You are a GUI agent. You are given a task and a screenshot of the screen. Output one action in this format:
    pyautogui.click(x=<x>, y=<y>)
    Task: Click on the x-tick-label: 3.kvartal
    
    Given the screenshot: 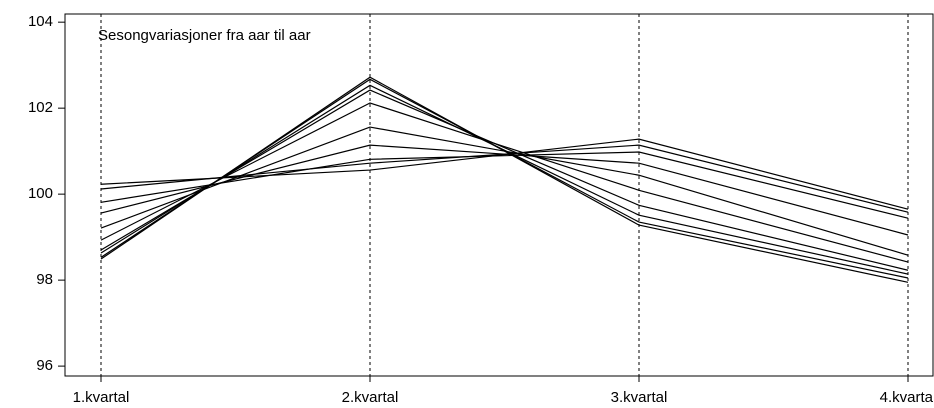 What is the action you would take?
    pyautogui.click(x=639, y=397)
    